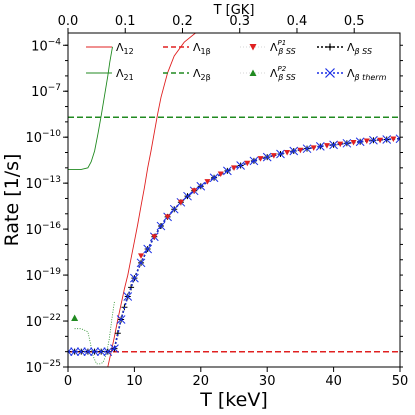 The image size is (415, 415). I want to click on legend-entry: ΛP1 β SS, so click(268, 47).